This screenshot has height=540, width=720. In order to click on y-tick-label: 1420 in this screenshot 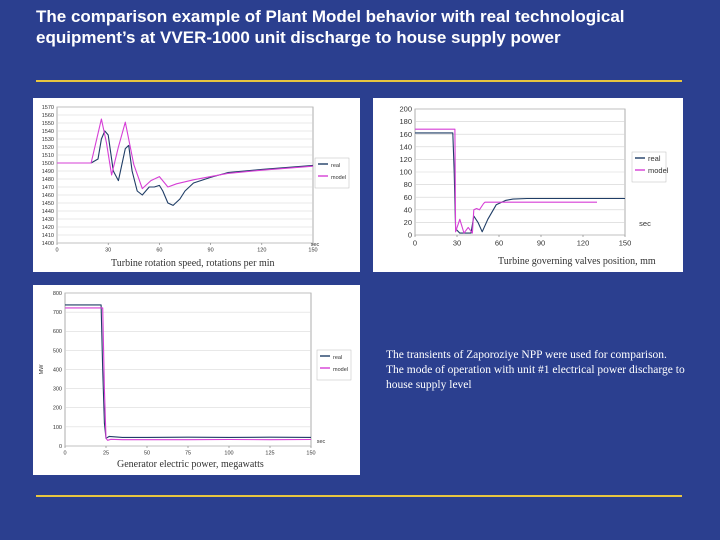, I will do `click(48, 228)`.